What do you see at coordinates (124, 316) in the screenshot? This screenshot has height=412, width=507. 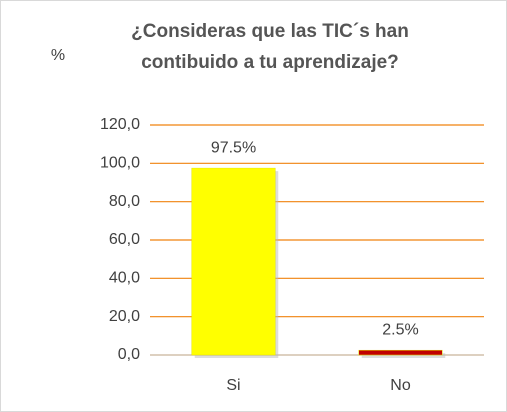 I see `y-tick-label: 20,0` at bounding box center [124, 316].